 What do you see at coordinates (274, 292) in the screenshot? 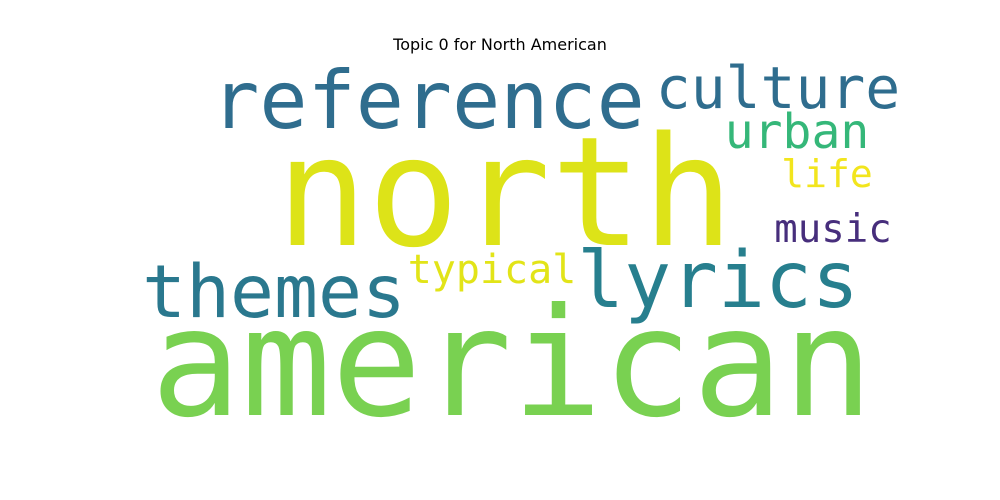
I see `word-themes: themes` at bounding box center [274, 292].